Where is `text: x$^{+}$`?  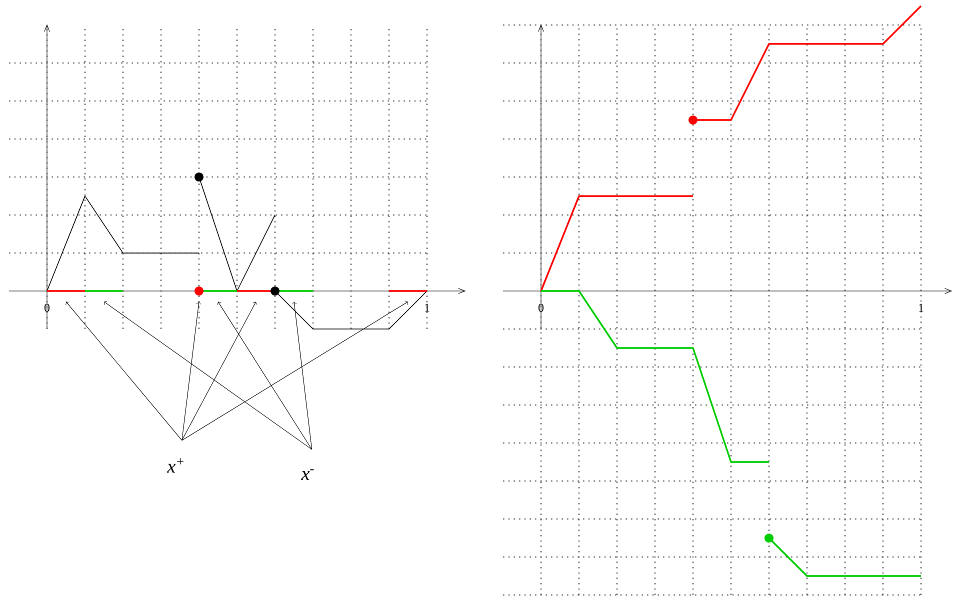 text: x$^{+}$ is located at coordinates (175, 465).